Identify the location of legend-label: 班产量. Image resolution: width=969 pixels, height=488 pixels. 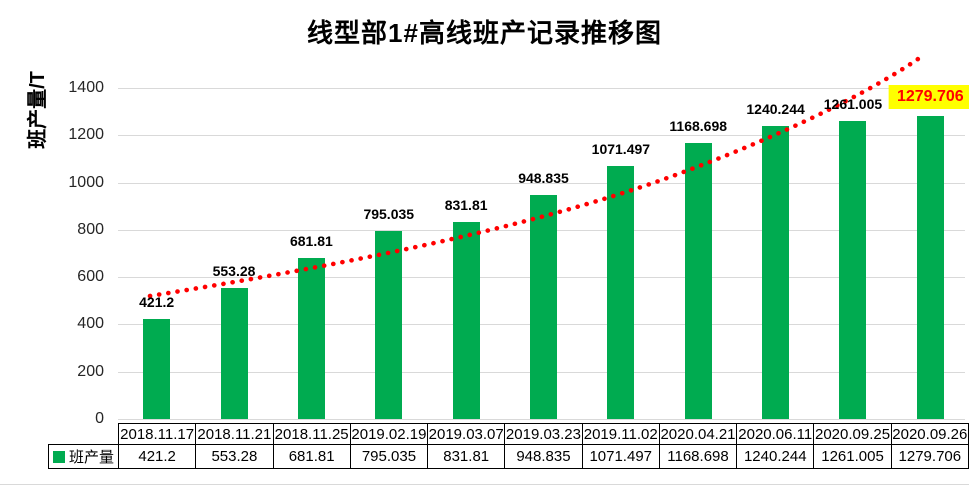
(91, 457).